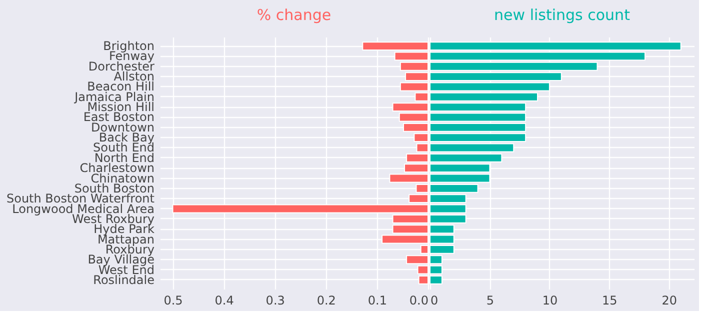 This screenshot has height=332, width=713. What do you see at coordinates (490, 301) in the screenshot?
I see `x-tick-label: 5` at bounding box center [490, 301].